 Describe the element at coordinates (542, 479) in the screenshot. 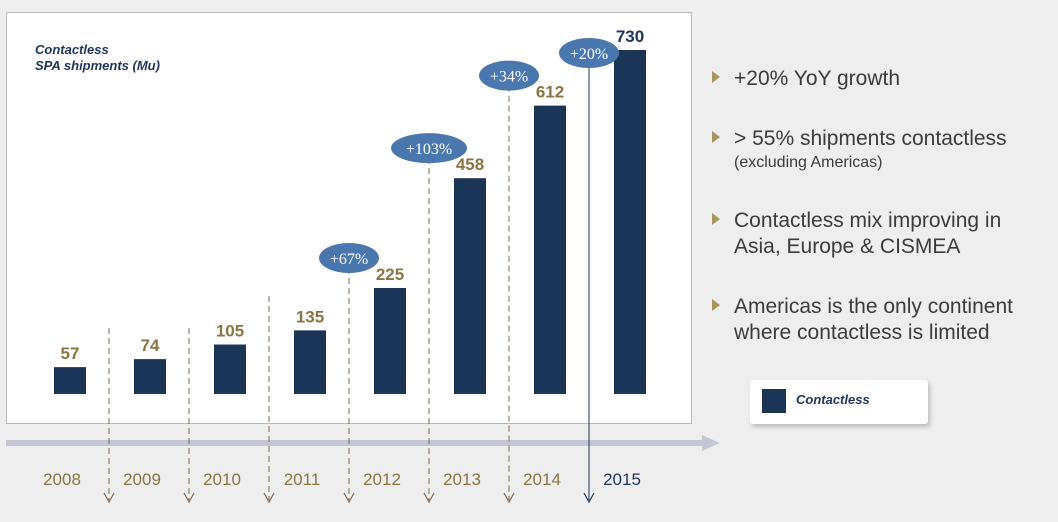

I see `x-tick-label: 2014` at that location.